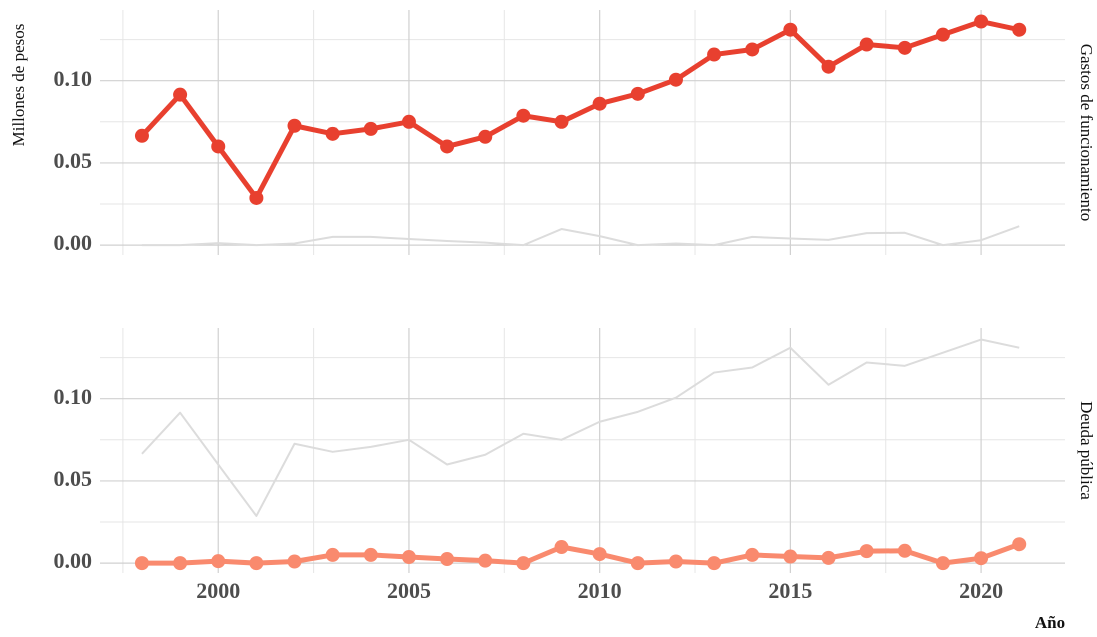 This screenshot has width=1097, height=637. Describe the element at coordinates (600, 590) in the screenshot. I see `x-tick-label: 2010` at that location.